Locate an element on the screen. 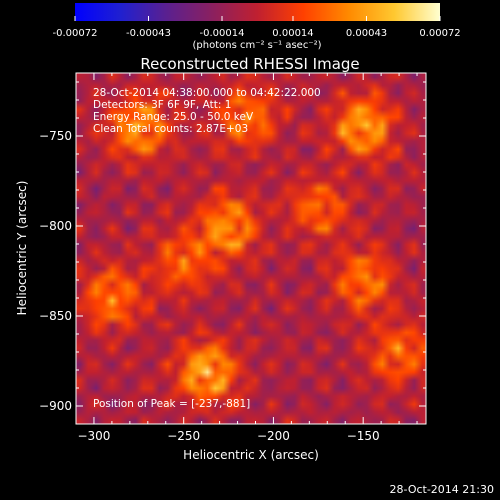 The width and height of the screenshot is (500, 500). colorbar-tick-label: -0.00014 is located at coordinates (222, 33).